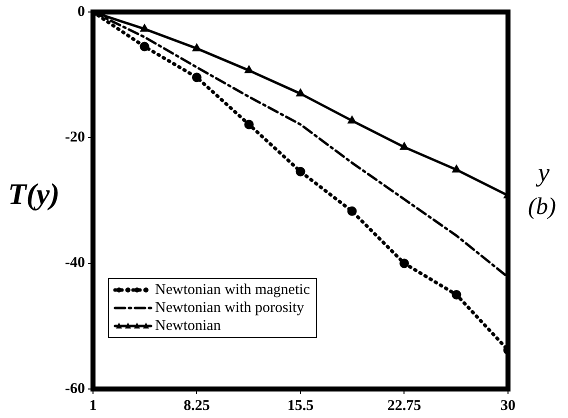 The image size is (568, 418). Describe the element at coordinates (229, 308) in the screenshot. I see `legend-label: Newtonian with porosity` at that location.